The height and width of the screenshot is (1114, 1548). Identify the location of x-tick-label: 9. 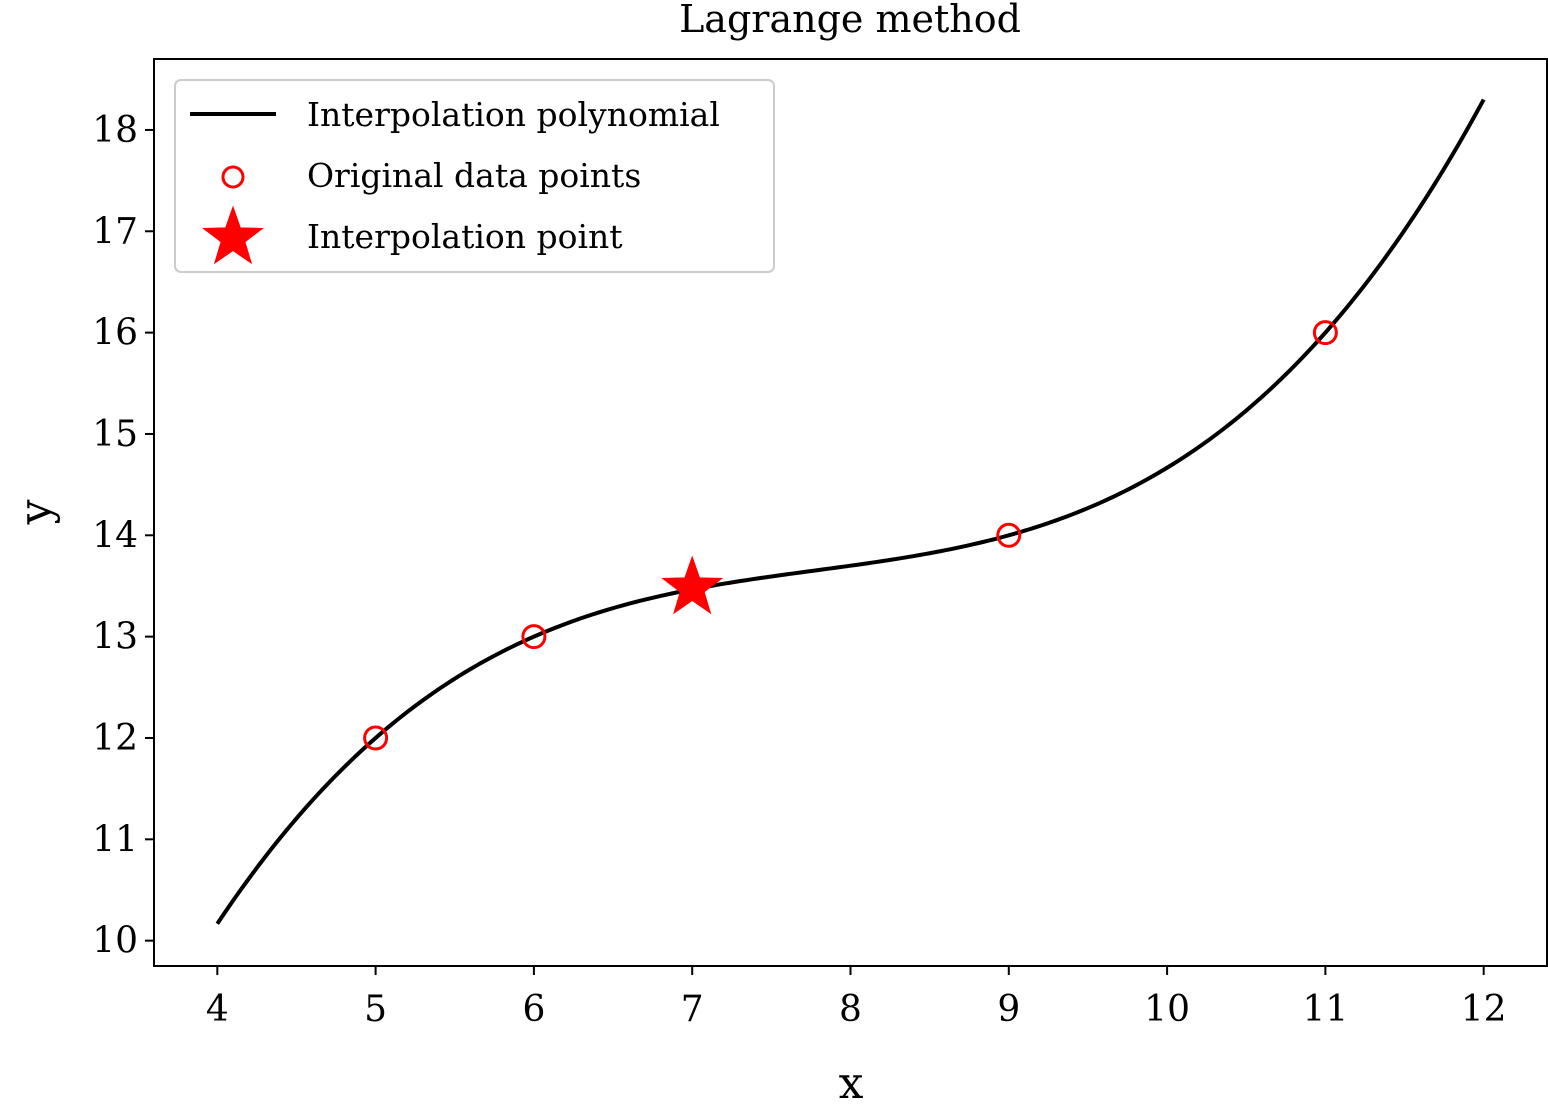
(1008, 1009).